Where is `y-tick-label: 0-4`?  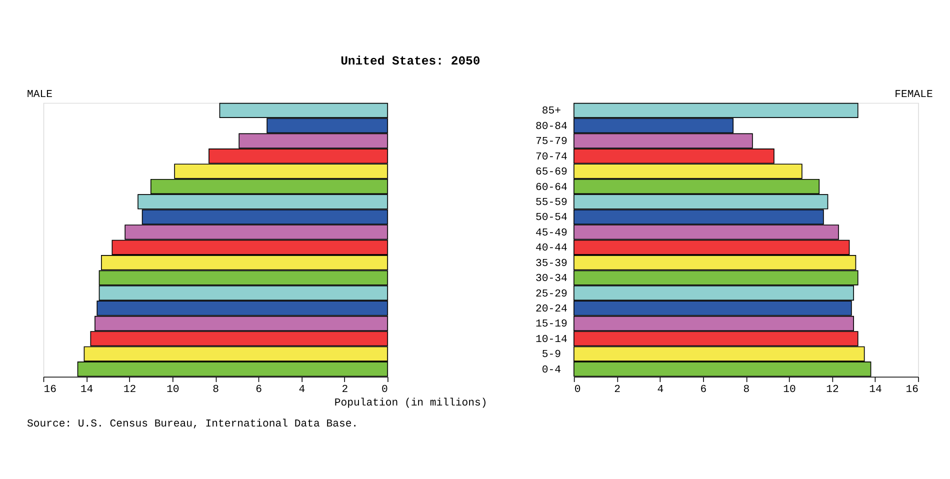
y-tick-label: 0-4 is located at coordinates (551, 370).